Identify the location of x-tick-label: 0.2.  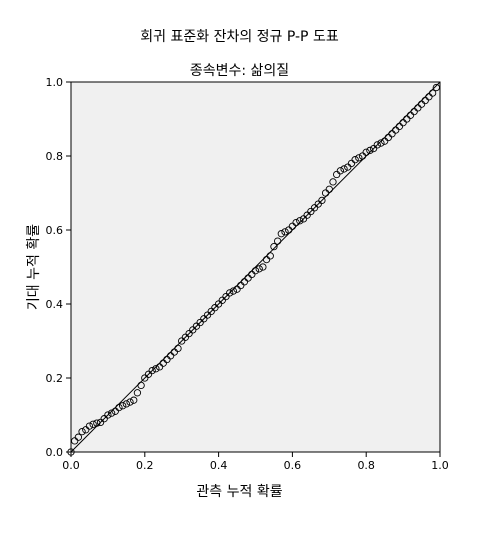
(145, 465).